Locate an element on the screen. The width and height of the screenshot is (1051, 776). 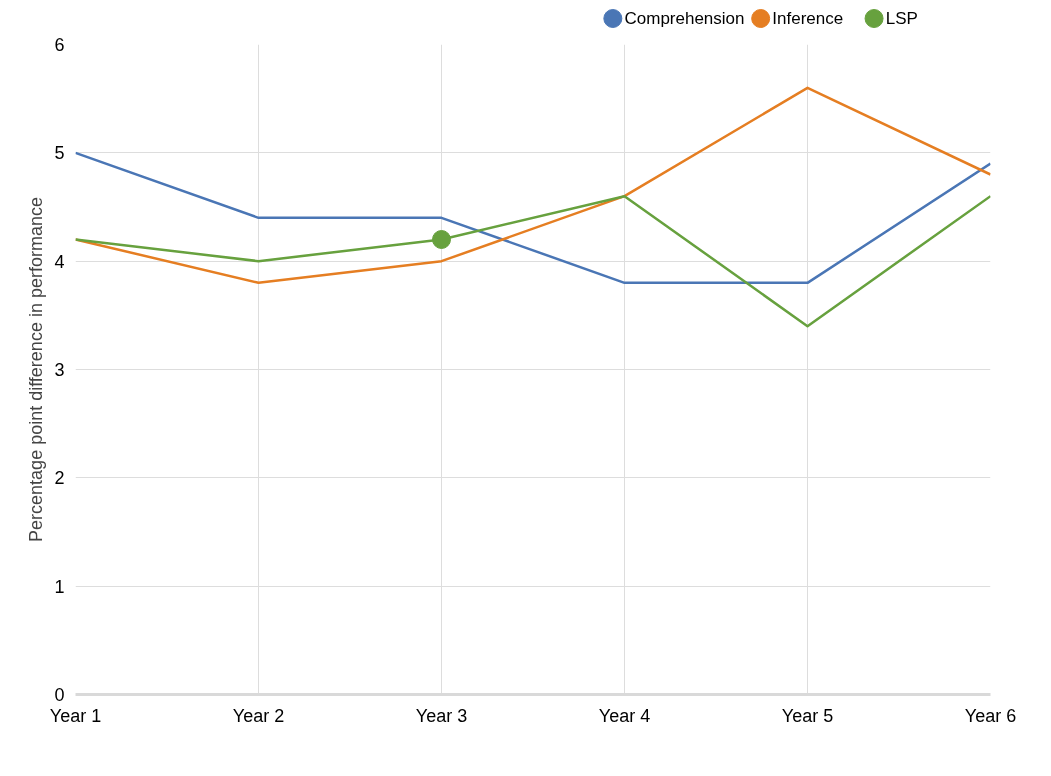
x-tick-label: Year 1 is located at coordinates (75, 715).